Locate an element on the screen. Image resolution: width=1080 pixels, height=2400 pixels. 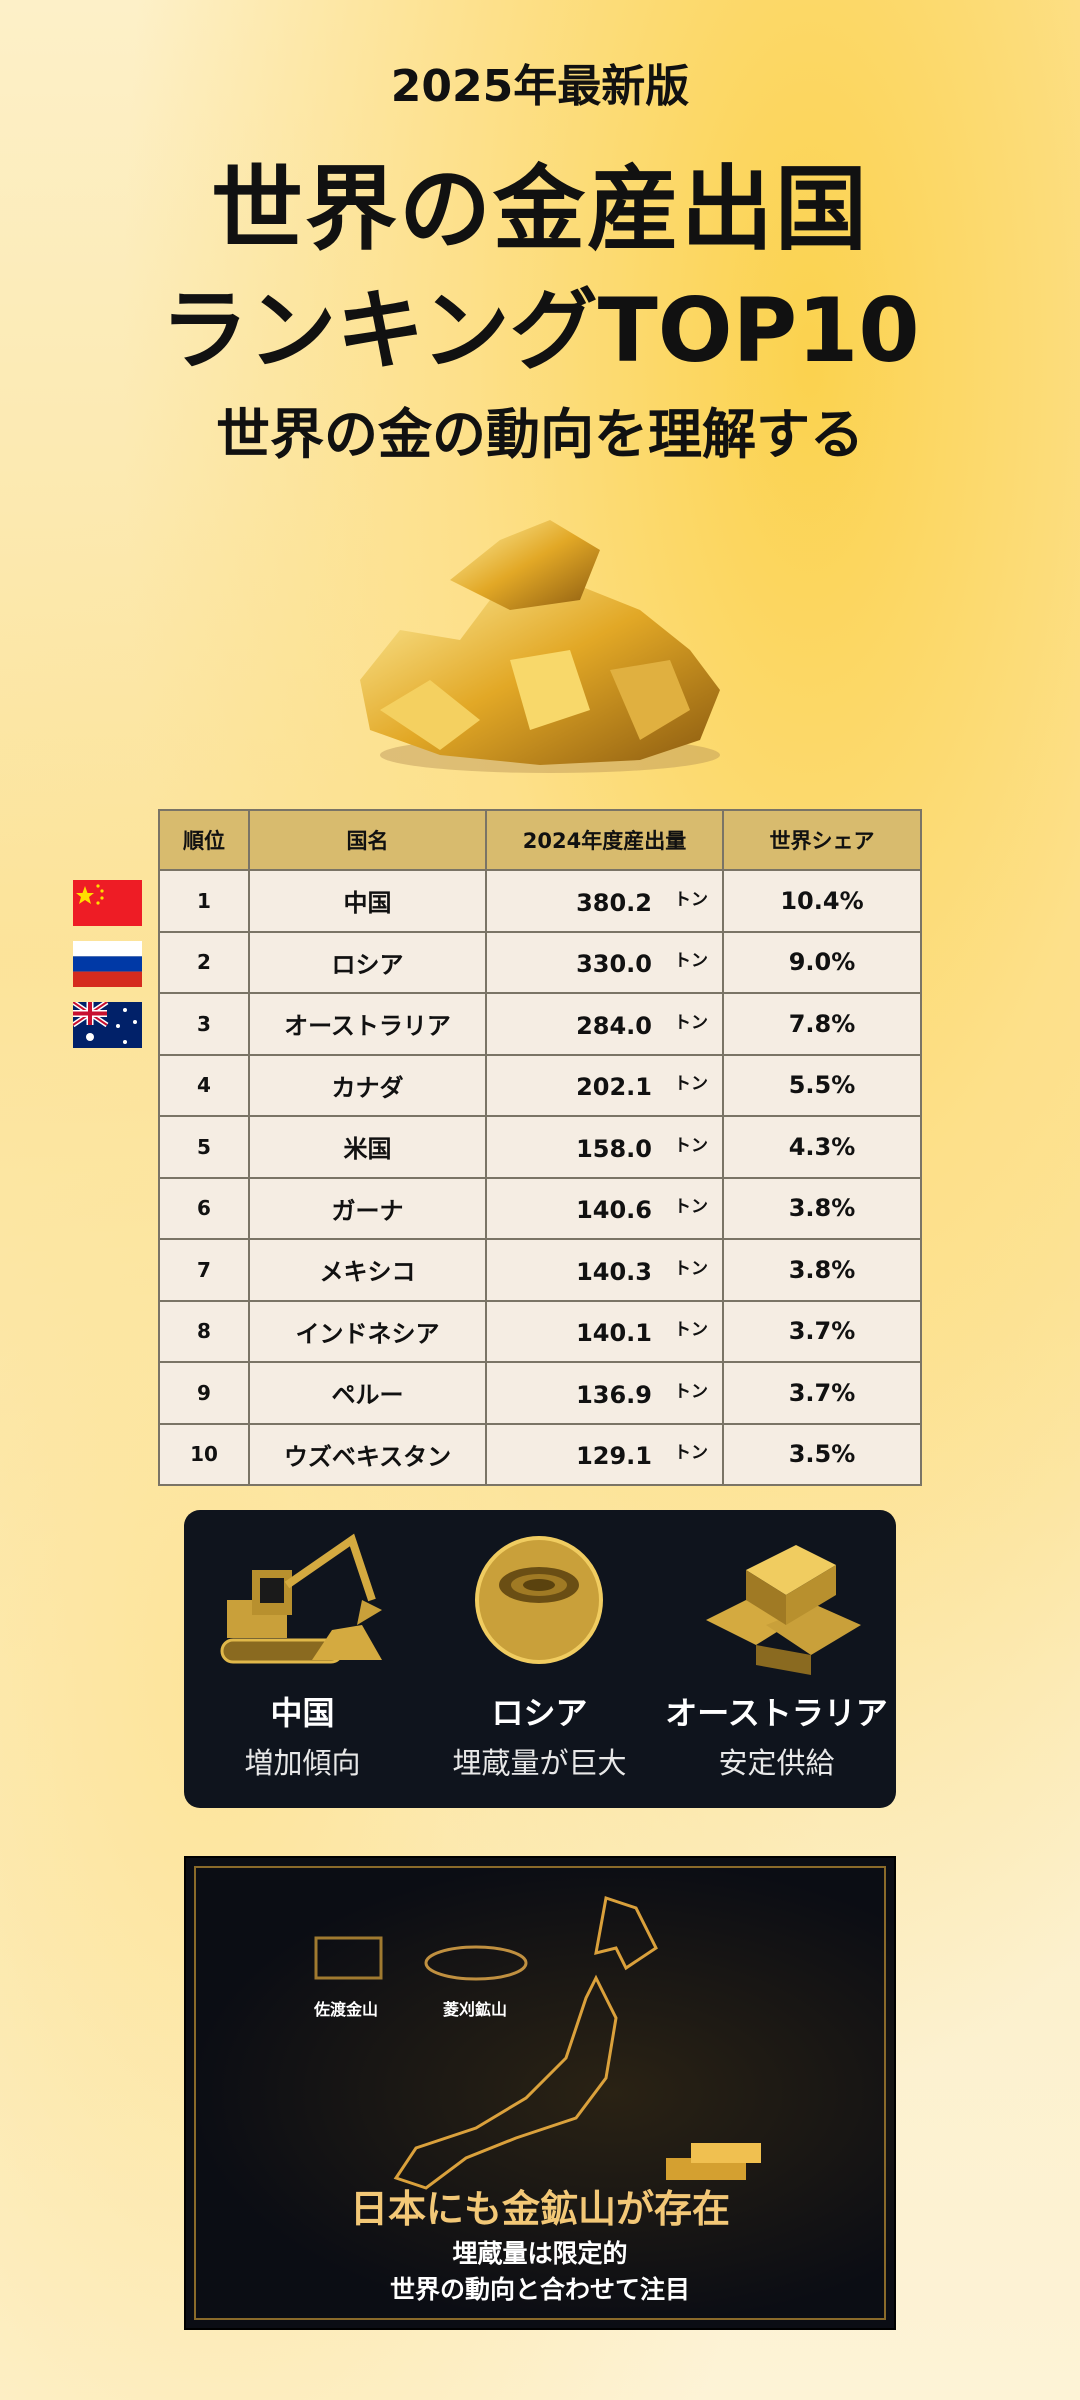
feature-name: ロシア is located at coordinates (539, 1713).